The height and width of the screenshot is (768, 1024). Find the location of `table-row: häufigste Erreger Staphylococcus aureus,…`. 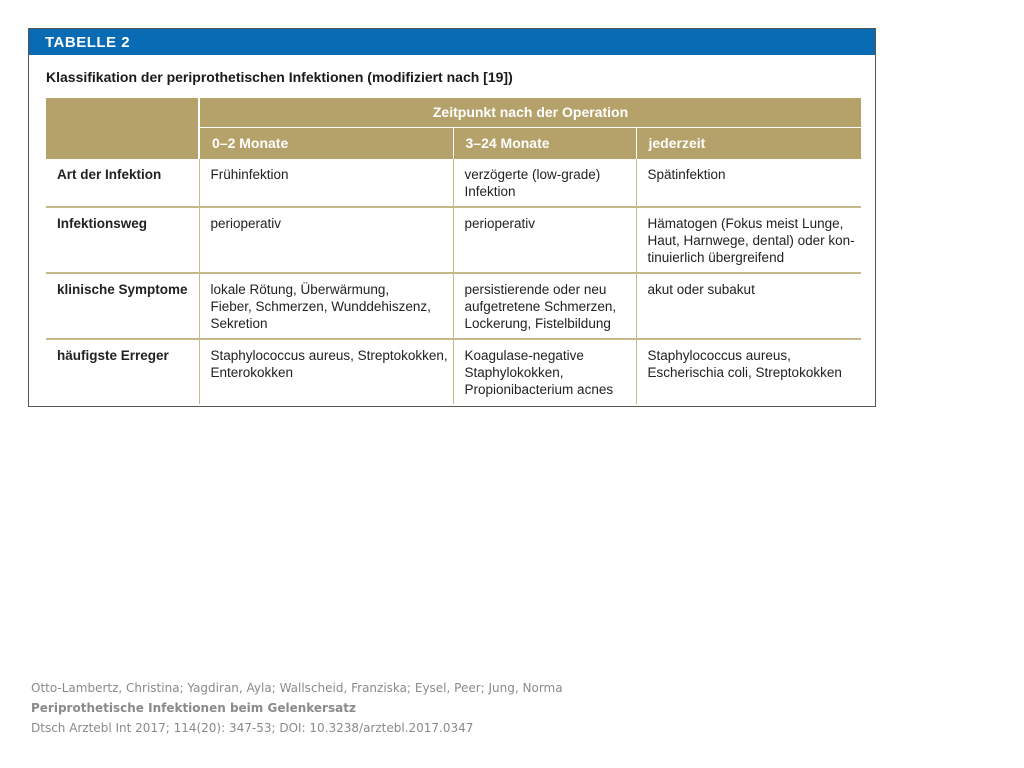

table-row: häufigste Erreger Staphylococcus aureus,… is located at coordinates (454, 371).